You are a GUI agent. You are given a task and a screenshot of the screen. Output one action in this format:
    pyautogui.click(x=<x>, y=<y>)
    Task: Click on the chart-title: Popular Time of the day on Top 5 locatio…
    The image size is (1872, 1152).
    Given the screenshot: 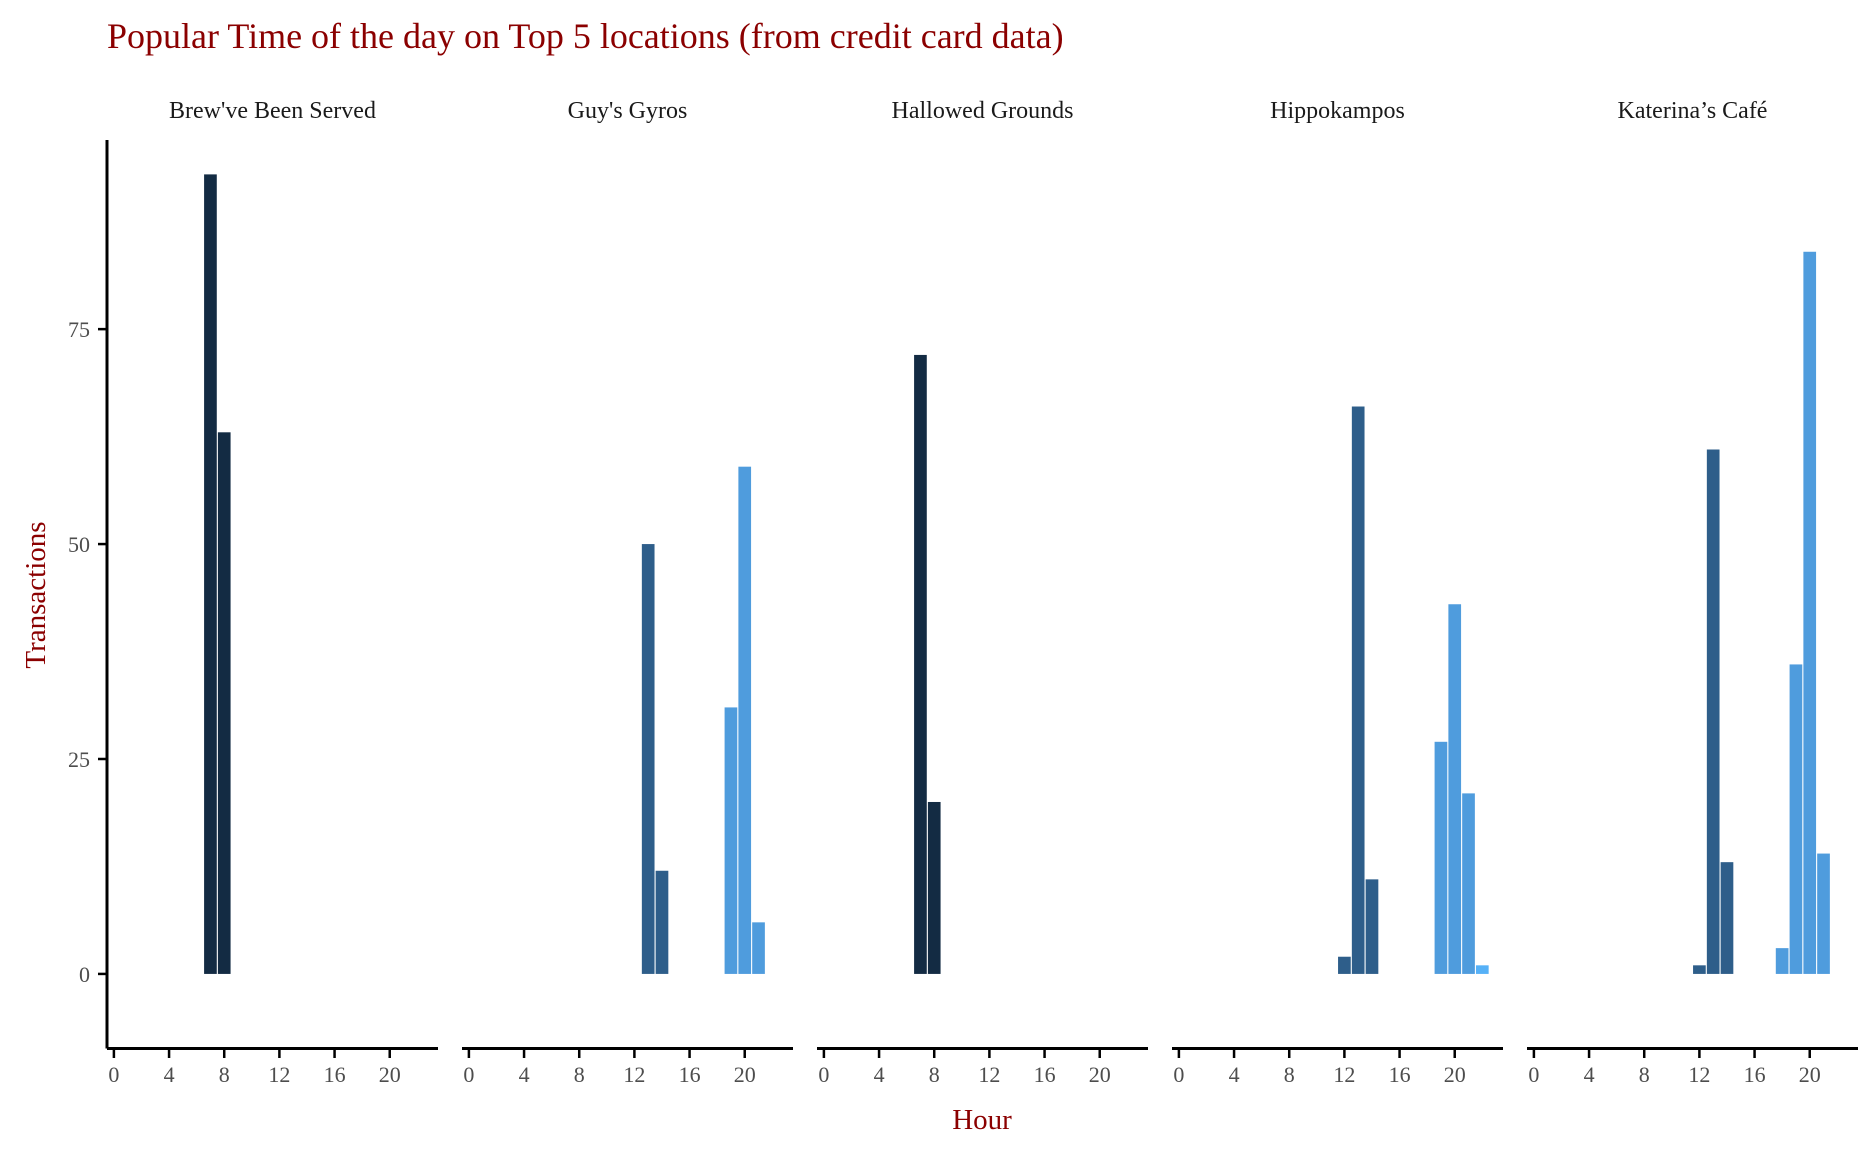 What is the action you would take?
    pyautogui.click(x=585, y=36)
    